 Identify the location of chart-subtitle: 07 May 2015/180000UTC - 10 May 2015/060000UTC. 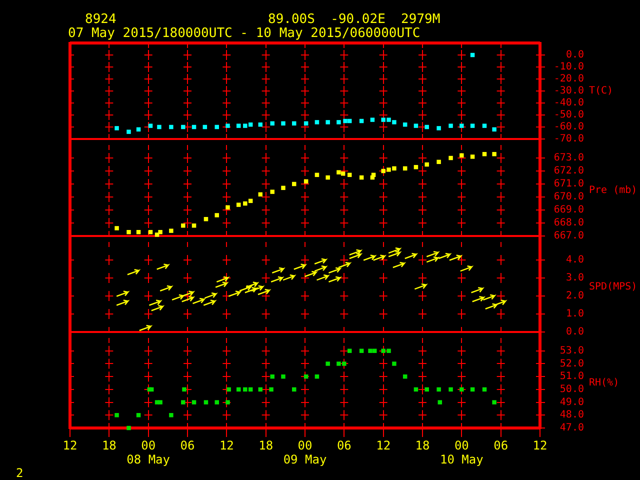
(244, 33).